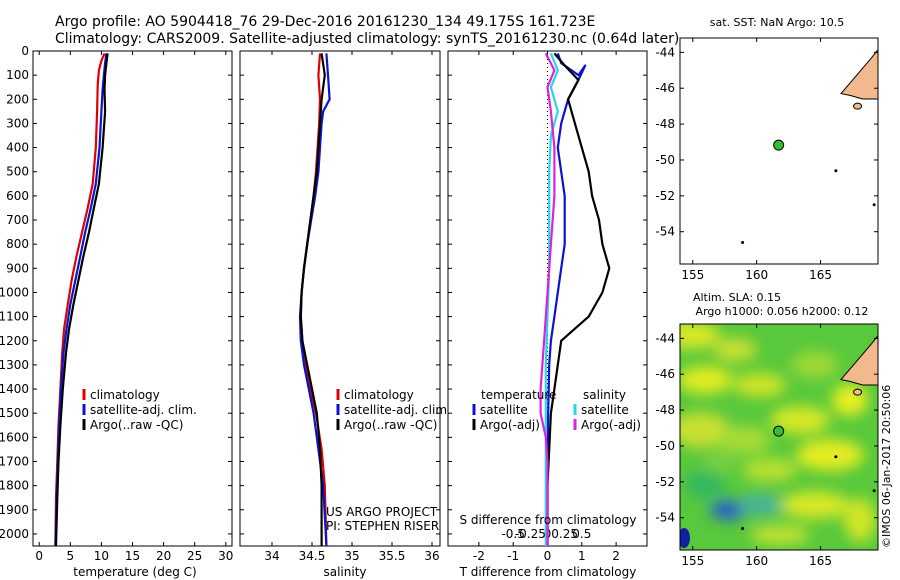 This screenshot has width=900, height=580. I want to click on salinity-axis-label: salinity, so click(344, 572).